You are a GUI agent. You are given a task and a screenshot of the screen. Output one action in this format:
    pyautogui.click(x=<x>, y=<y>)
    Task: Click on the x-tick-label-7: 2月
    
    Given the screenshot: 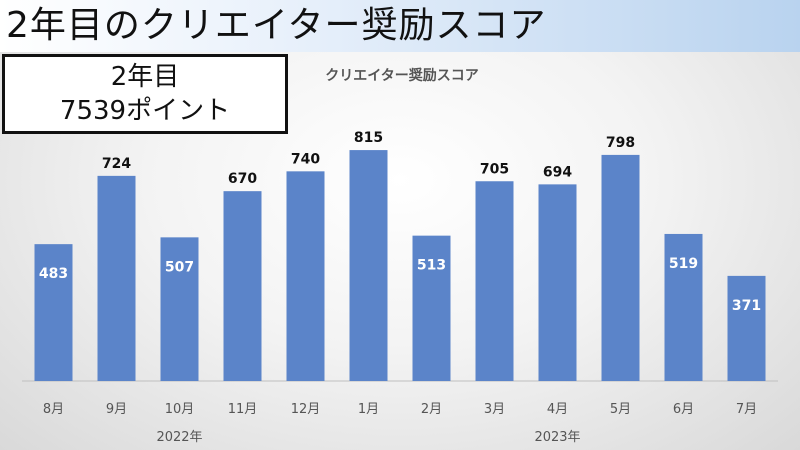 What is the action you would take?
    pyautogui.click(x=431, y=409)
    